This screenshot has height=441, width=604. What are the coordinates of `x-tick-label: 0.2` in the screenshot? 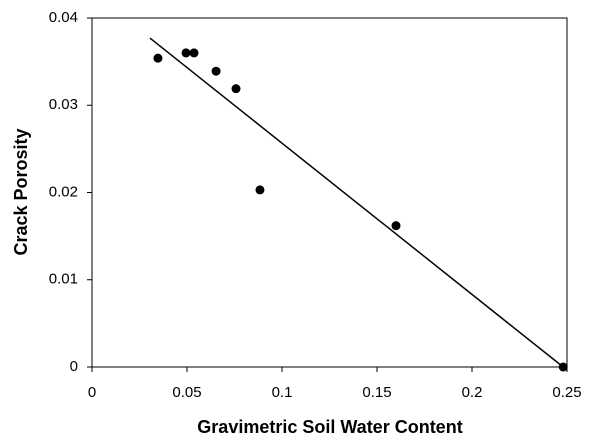 It's located at (472, 392).